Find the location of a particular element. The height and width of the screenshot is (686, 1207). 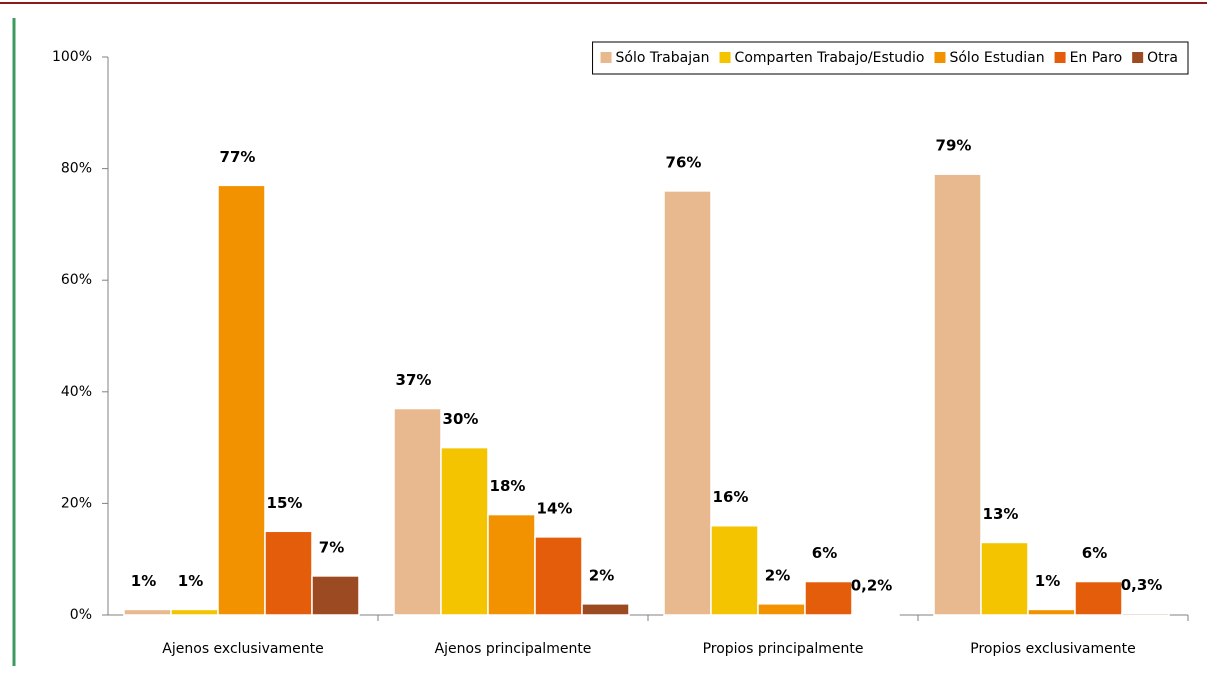

legend-box is located at coordinates (890, 58).